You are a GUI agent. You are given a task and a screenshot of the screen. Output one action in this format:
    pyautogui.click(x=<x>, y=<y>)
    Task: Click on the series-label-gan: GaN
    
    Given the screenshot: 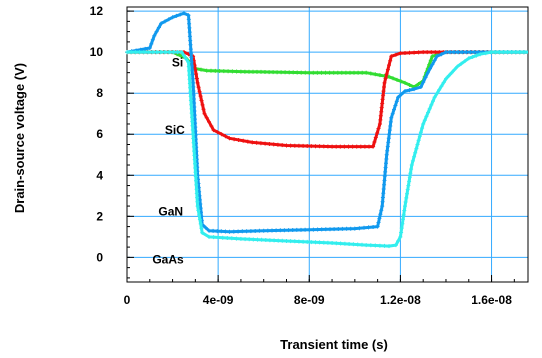 What is the action you would take?
    pyautogui.click(x=170, y=211)
    